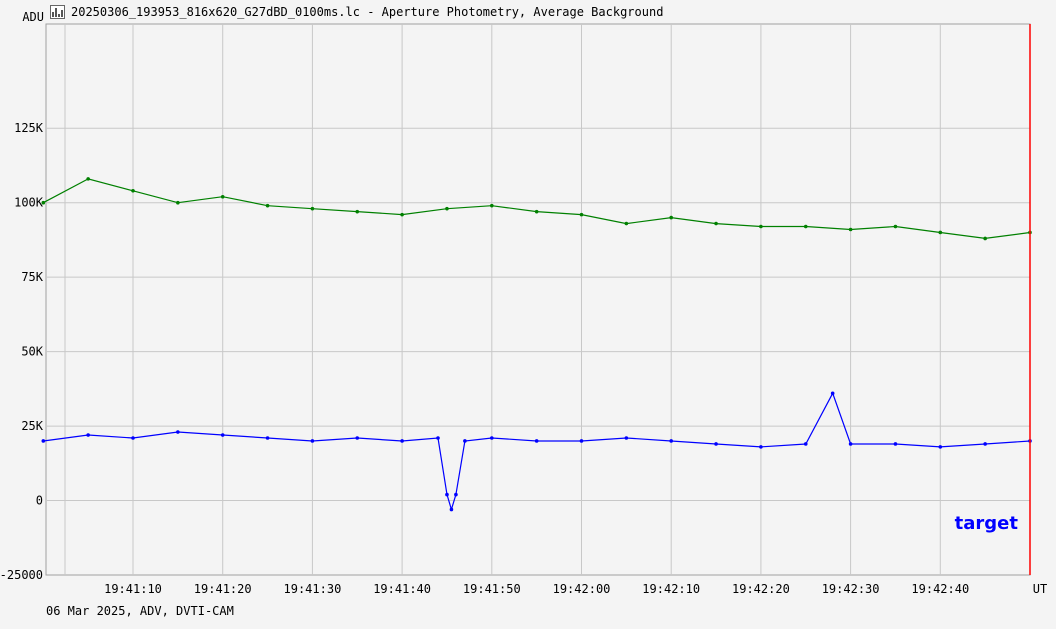  I want to click on y-tick-label: 75K, so click(32, 277).